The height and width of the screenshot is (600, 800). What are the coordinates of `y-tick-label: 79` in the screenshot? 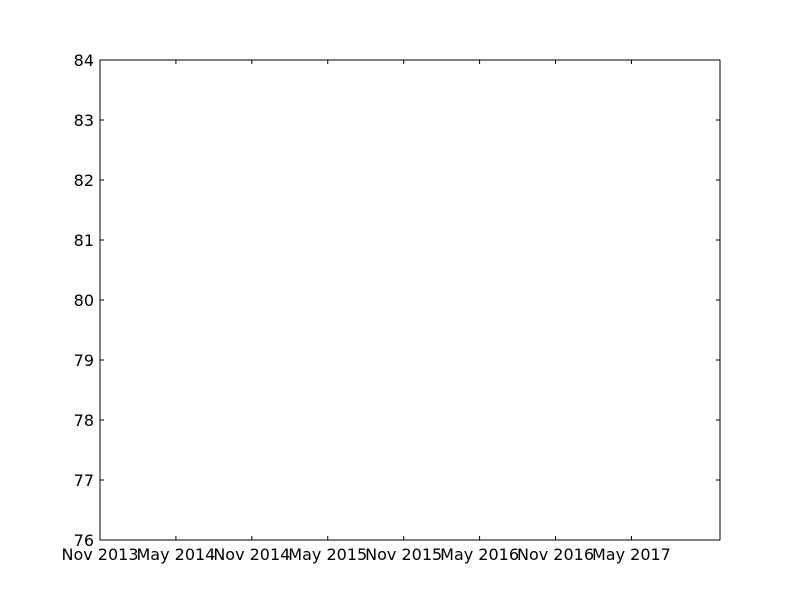 It's located at (84, 360).